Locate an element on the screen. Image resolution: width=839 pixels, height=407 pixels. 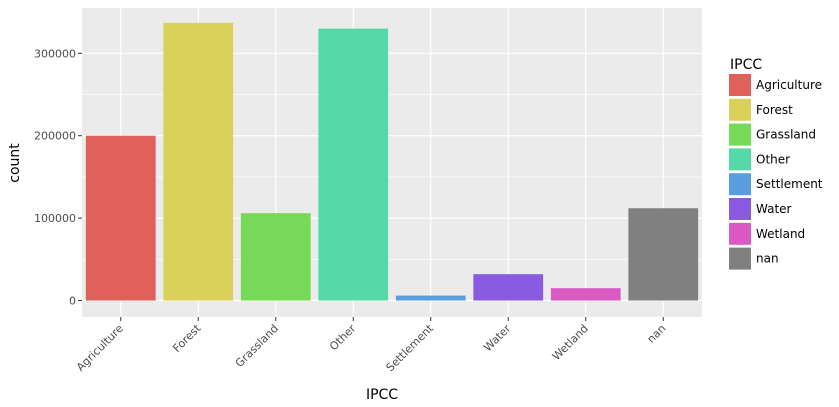
bar-agriculture is located at coordinates (120, 218).